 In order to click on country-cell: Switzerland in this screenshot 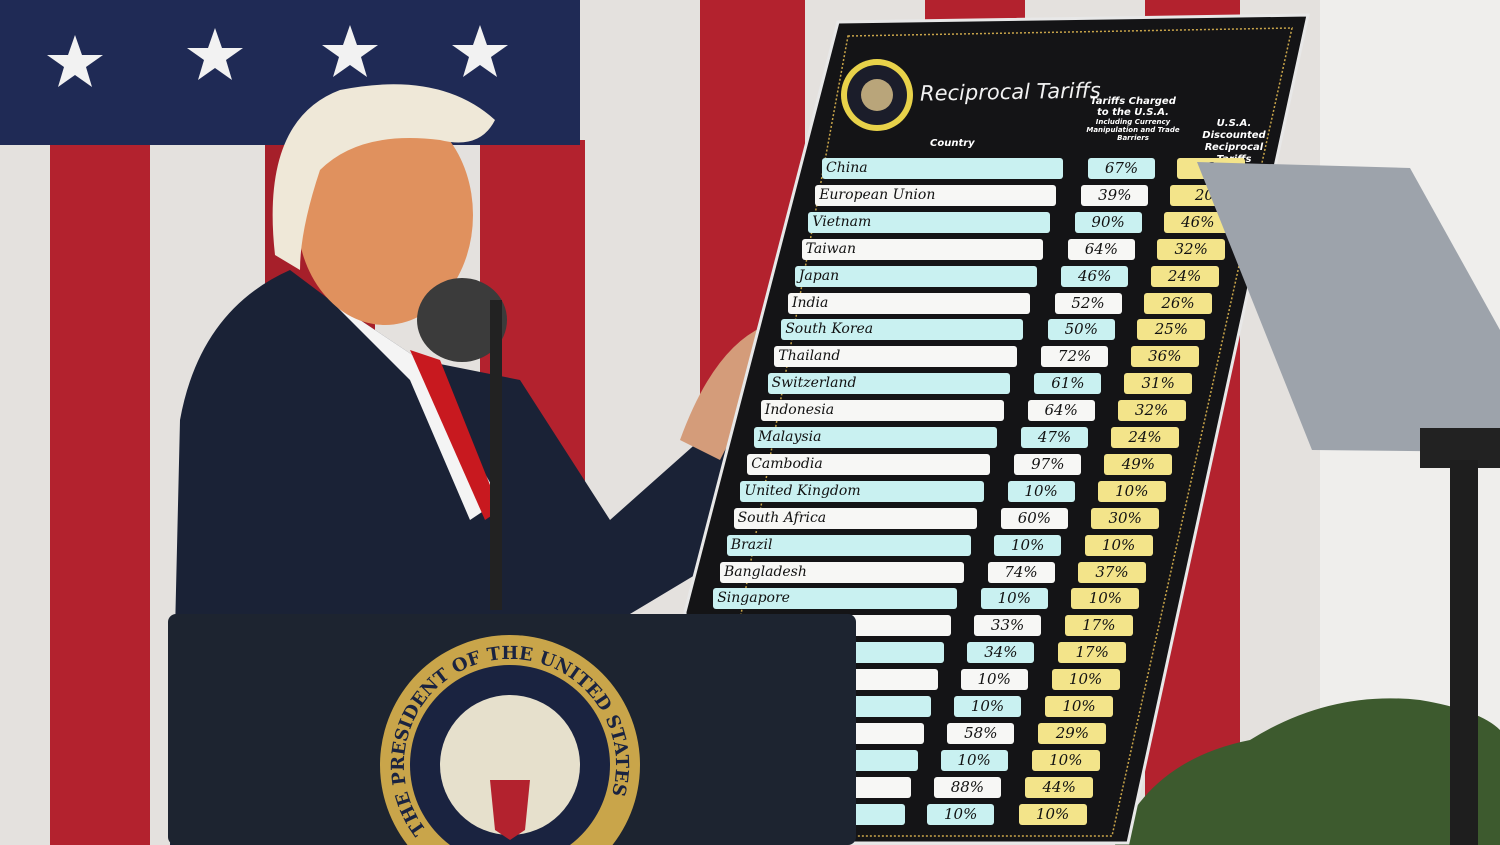, I will do `click(889, 384)`.